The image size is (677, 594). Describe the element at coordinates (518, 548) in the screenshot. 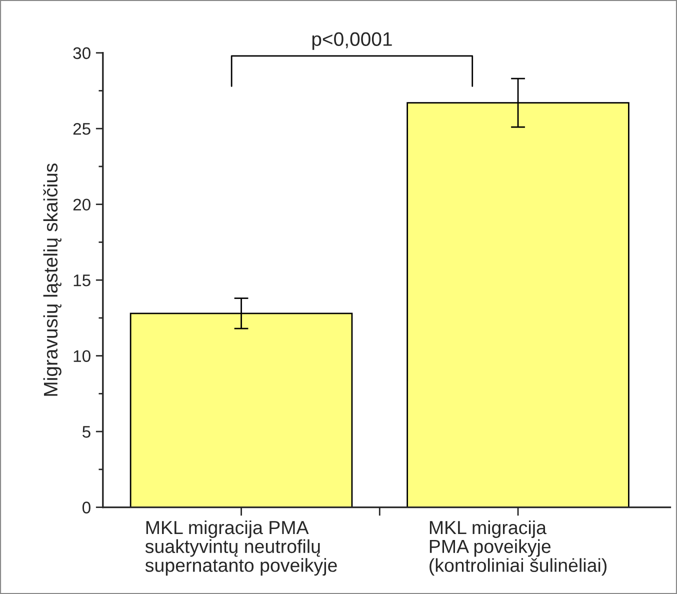

I see `x-tick-label: MKL migracija PMA poveikyje (kontroliniai šulinėliai)` at that location.